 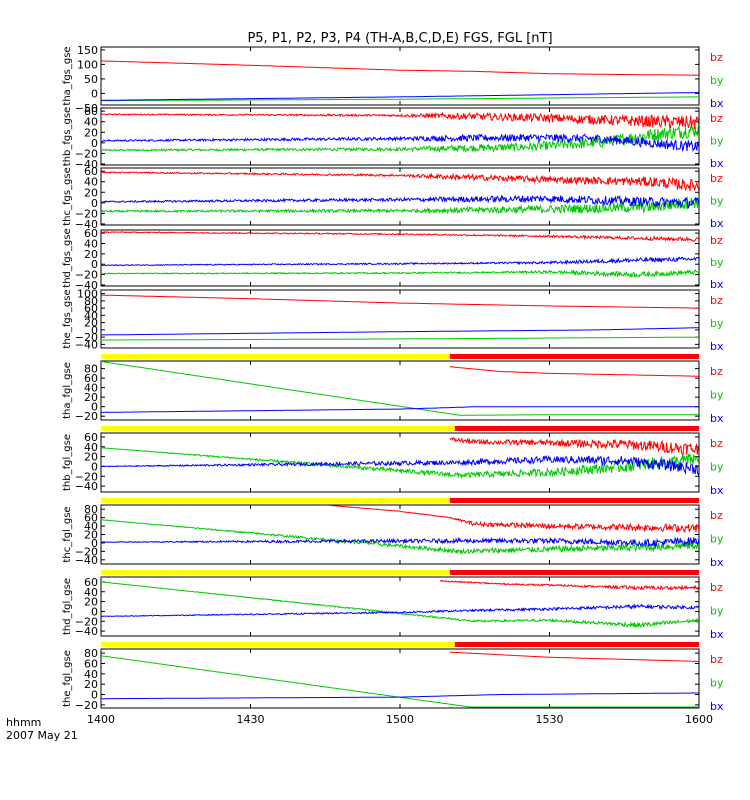 What do you see at coordinates (67, 462) in the screenshot?
I see `panel-ylabel: thb_fgl_gse` at bounding box center [67, 462].